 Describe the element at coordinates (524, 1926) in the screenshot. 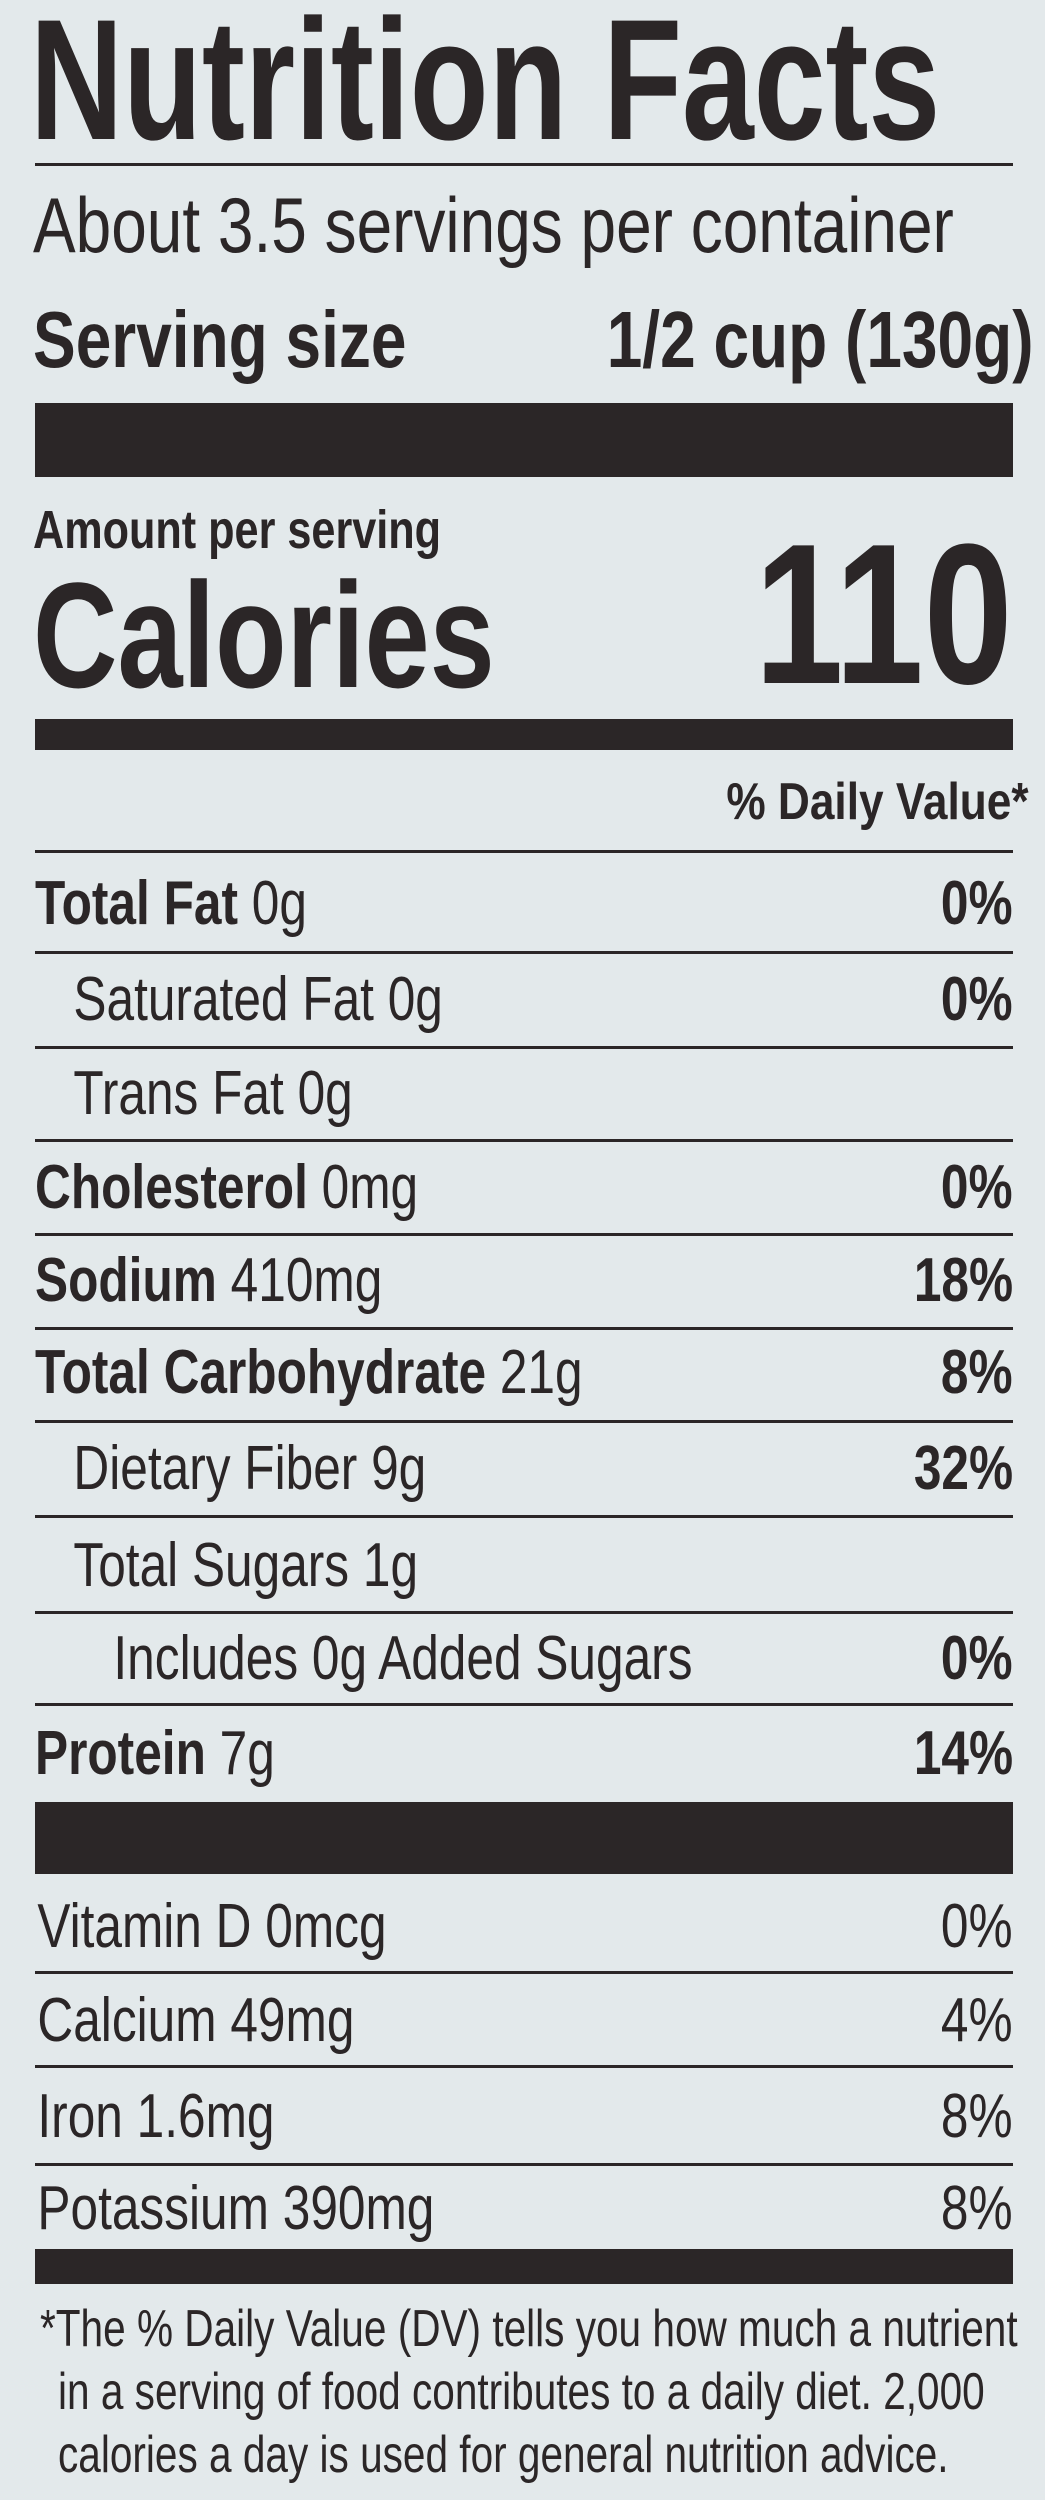

I see `vitamin-row: Vitamin D 0mcg 0%` at that location.